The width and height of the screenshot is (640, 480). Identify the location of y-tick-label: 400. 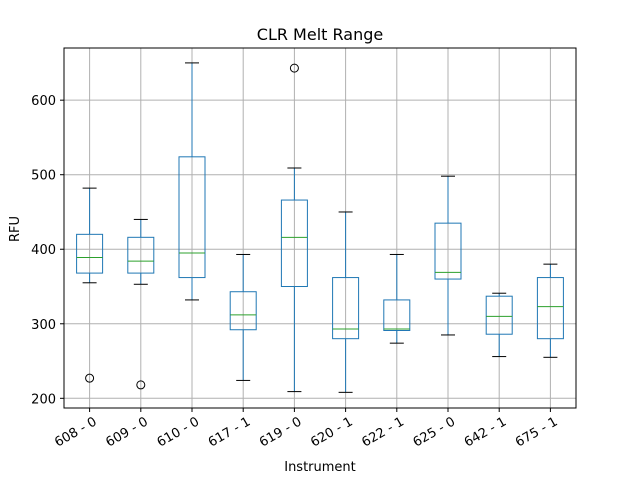
(43, 250).